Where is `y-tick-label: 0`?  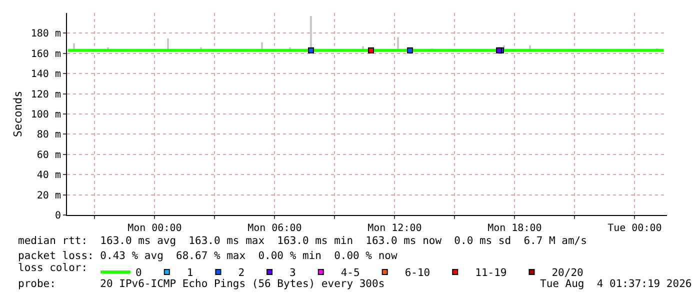 y-tick-label: 0 is located at coordinates (57, 216).